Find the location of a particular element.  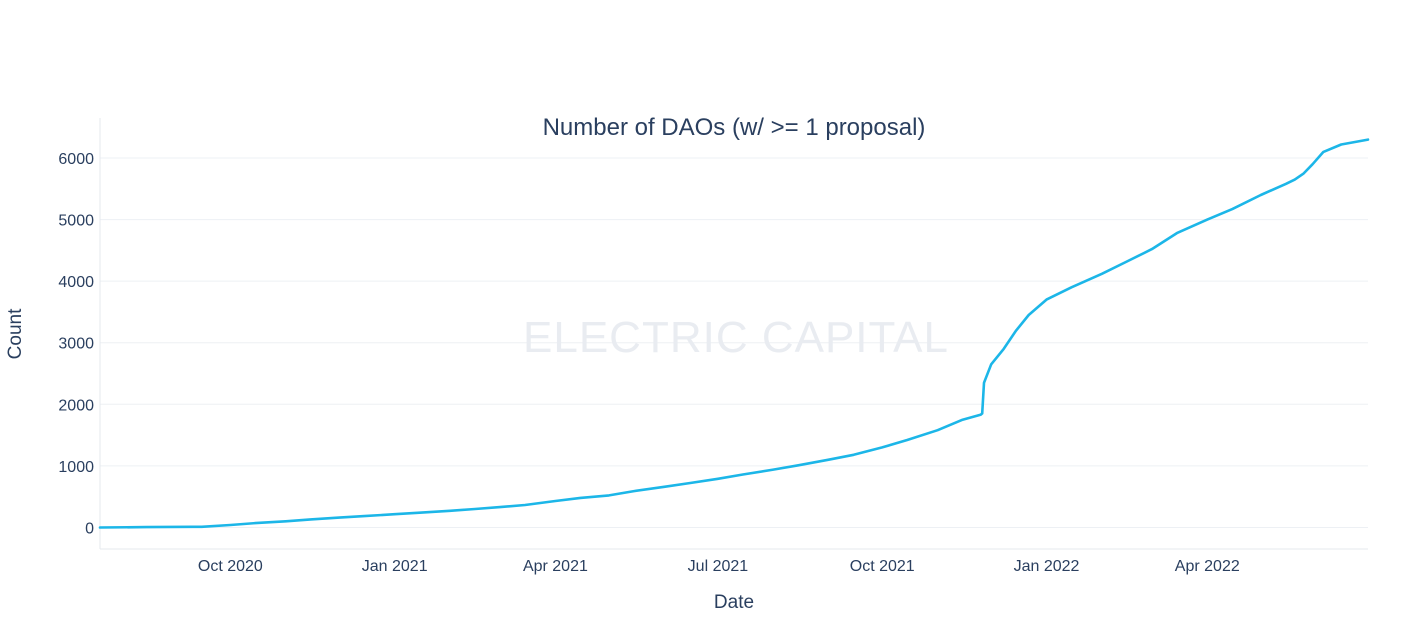

x-axis-title: Date is located at coordinates (734, 602).